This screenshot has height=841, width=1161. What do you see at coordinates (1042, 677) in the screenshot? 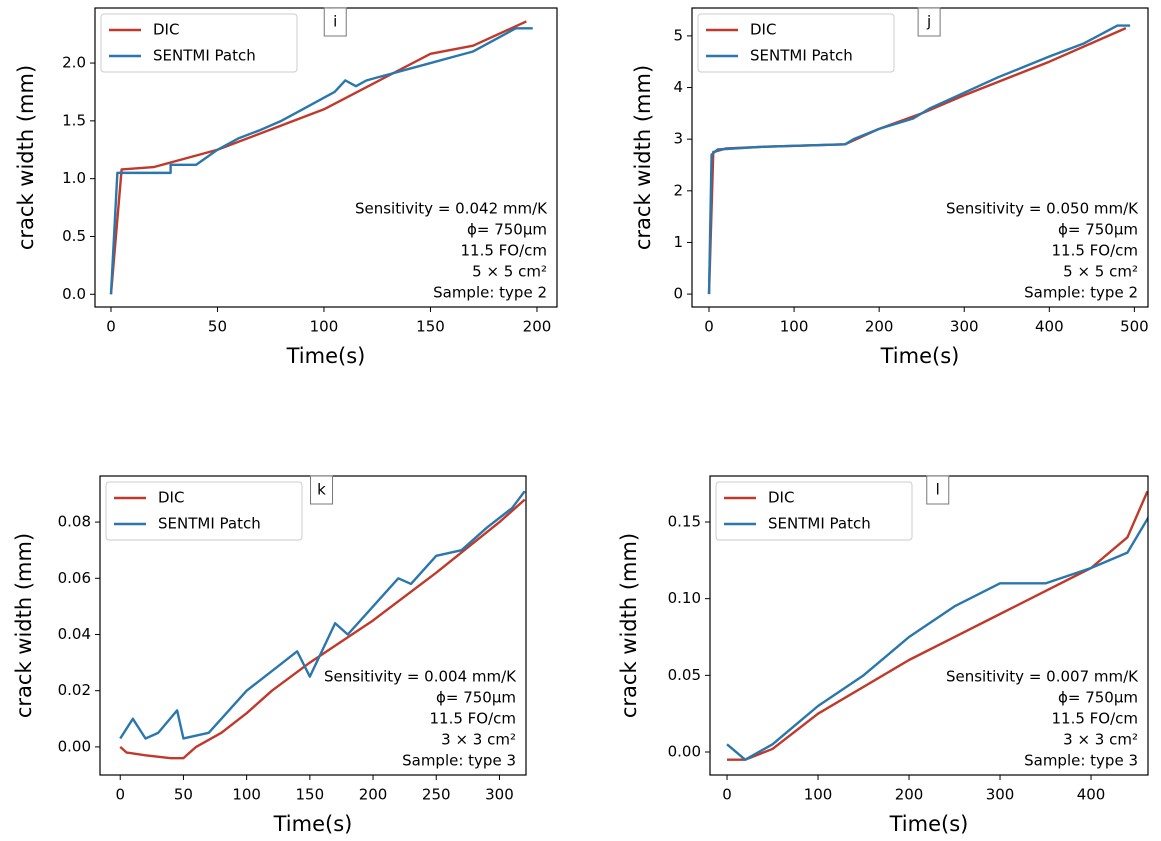
I see `annotation: Sensitivity = 0.007 mm/K` at bounding box center [1042, 677].